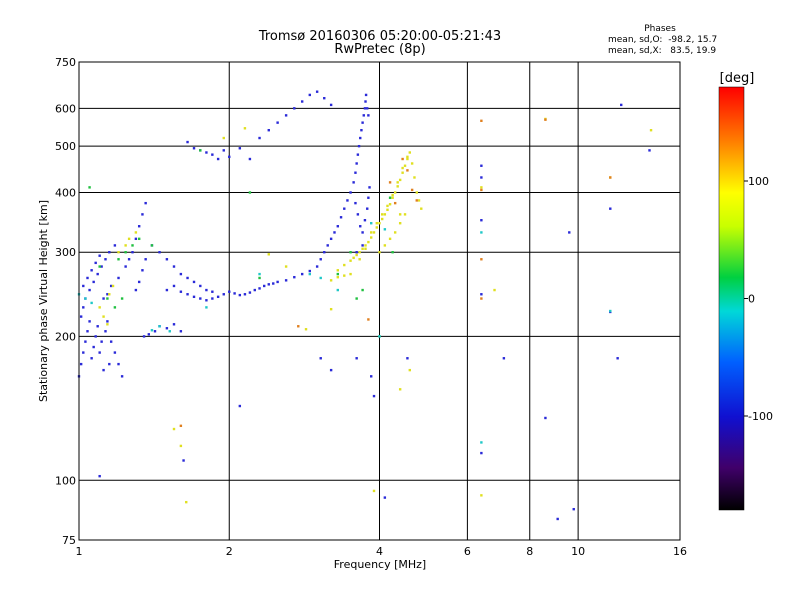 The width and height of the screenshot is (800, 600). Describe the element at coordinates (529, 551) in the screenshot. I see `x-tick-label: 8` at that location.